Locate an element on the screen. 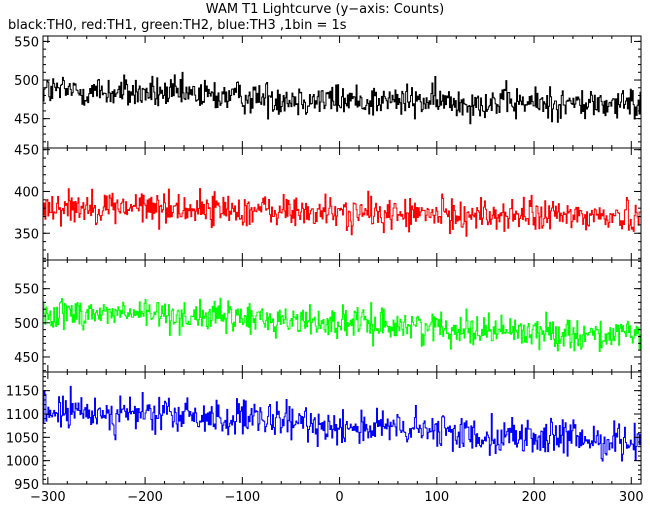 The height and width of the screenshot is (505, 650). x-tick-label: 100 is located at coordinates (436, 497).